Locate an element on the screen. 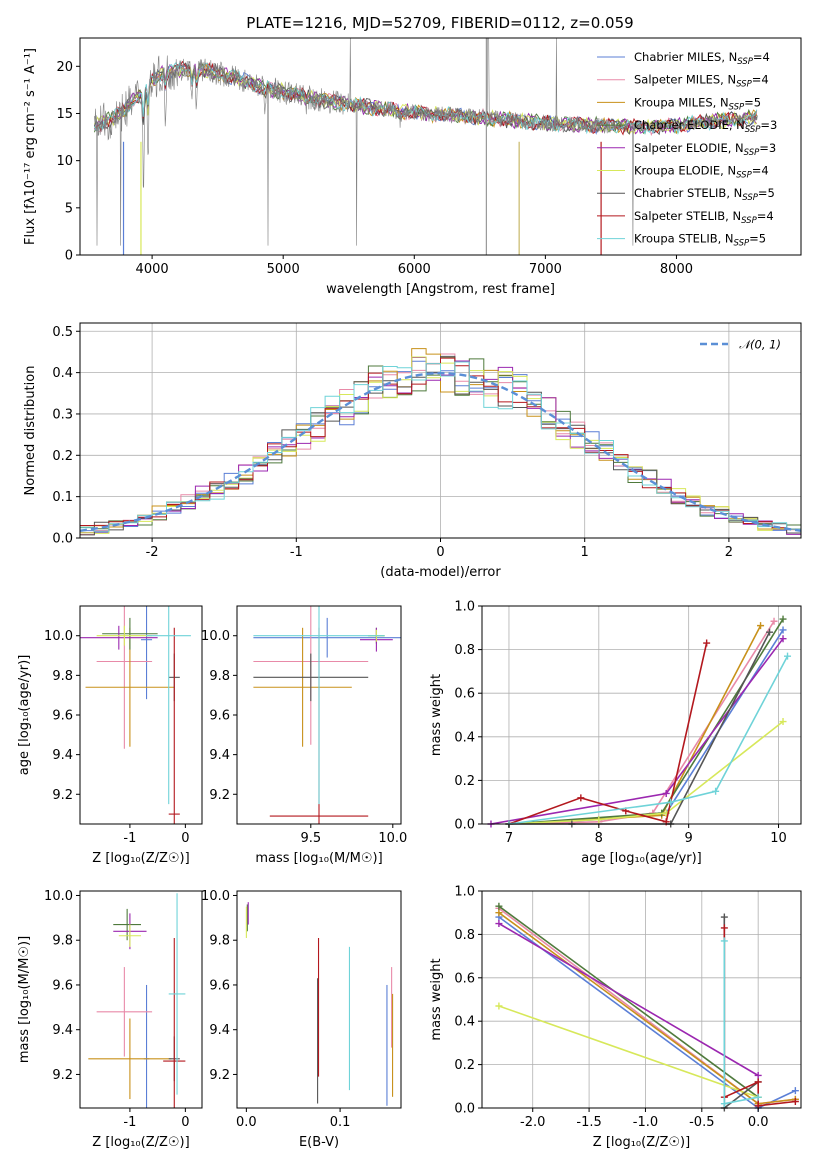 This screenshot has width=819, height=1170. x-tick-label: 8000 is located at coordinates (676, 269).